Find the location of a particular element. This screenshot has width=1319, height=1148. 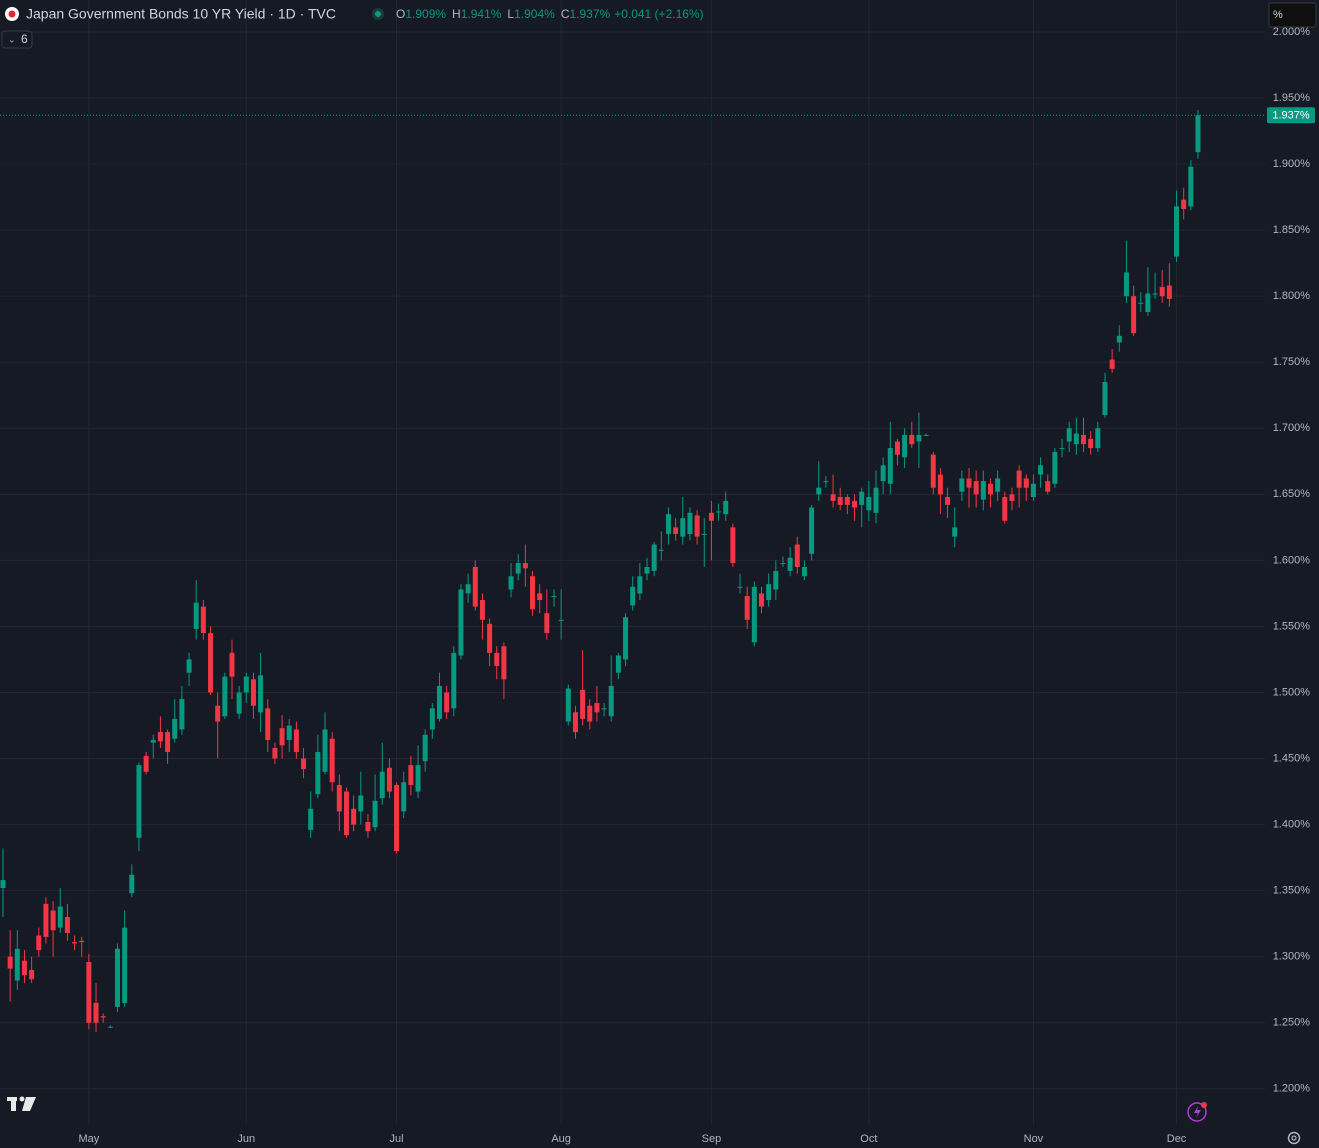

ohlc-value: 1.941% is located at coordinates (481, 14).